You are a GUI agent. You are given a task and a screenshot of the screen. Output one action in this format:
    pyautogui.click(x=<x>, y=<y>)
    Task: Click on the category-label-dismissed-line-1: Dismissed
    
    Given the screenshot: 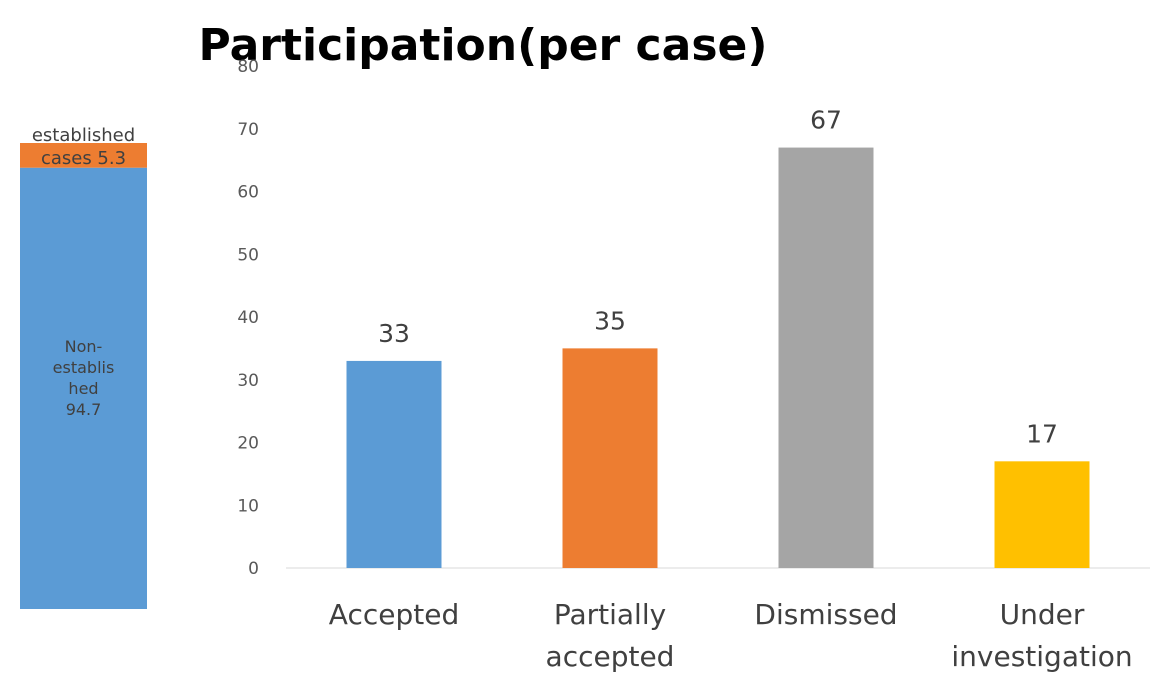 What is the action you would take?
    pyautogui.click(x=825, y=614)
    